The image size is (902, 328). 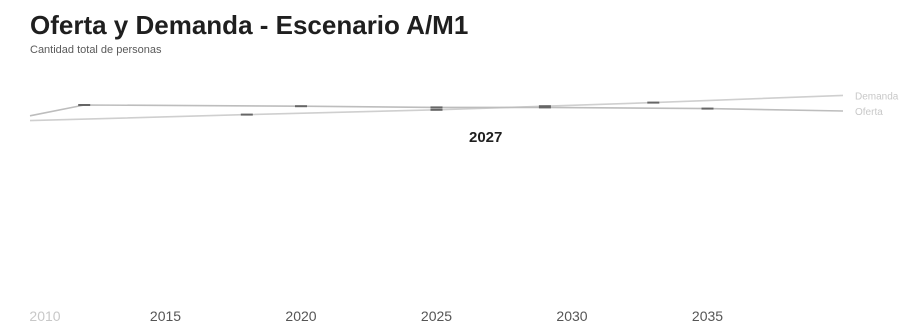 I want to click on x-tick-label: 2010, so click(x=44, y=316).